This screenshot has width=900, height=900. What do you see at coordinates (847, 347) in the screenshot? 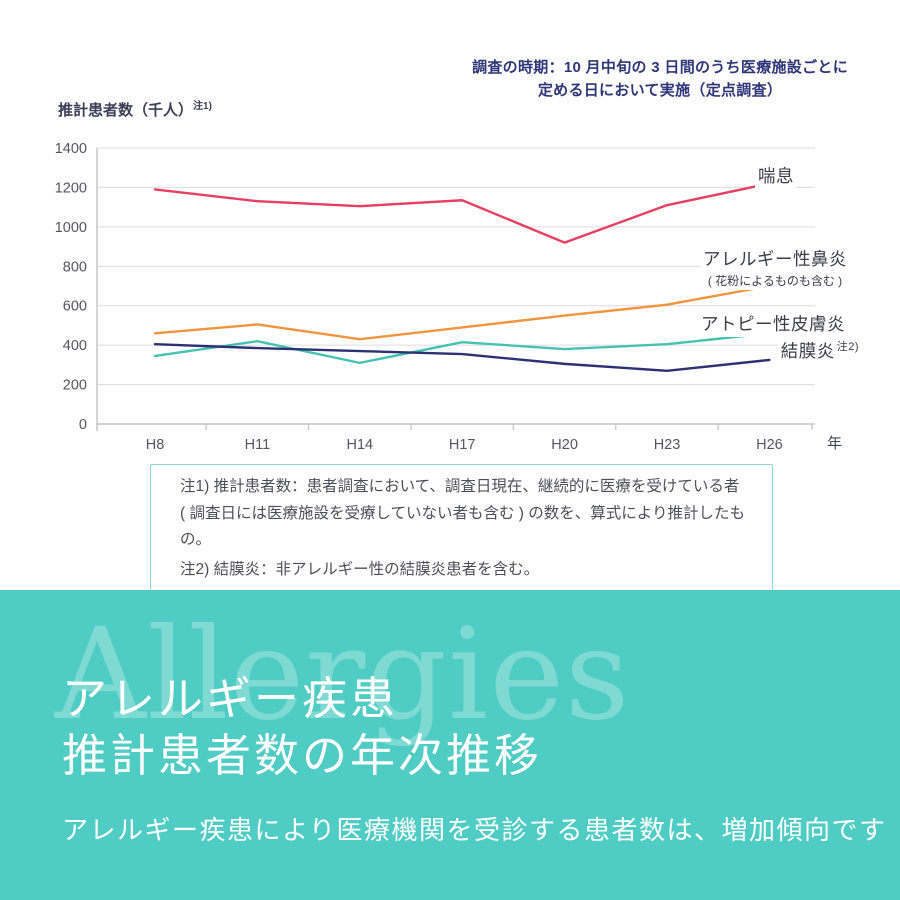
I see `series-label-conjunctivitis-note-ref: 注2)` at bounding box center [847, 347].